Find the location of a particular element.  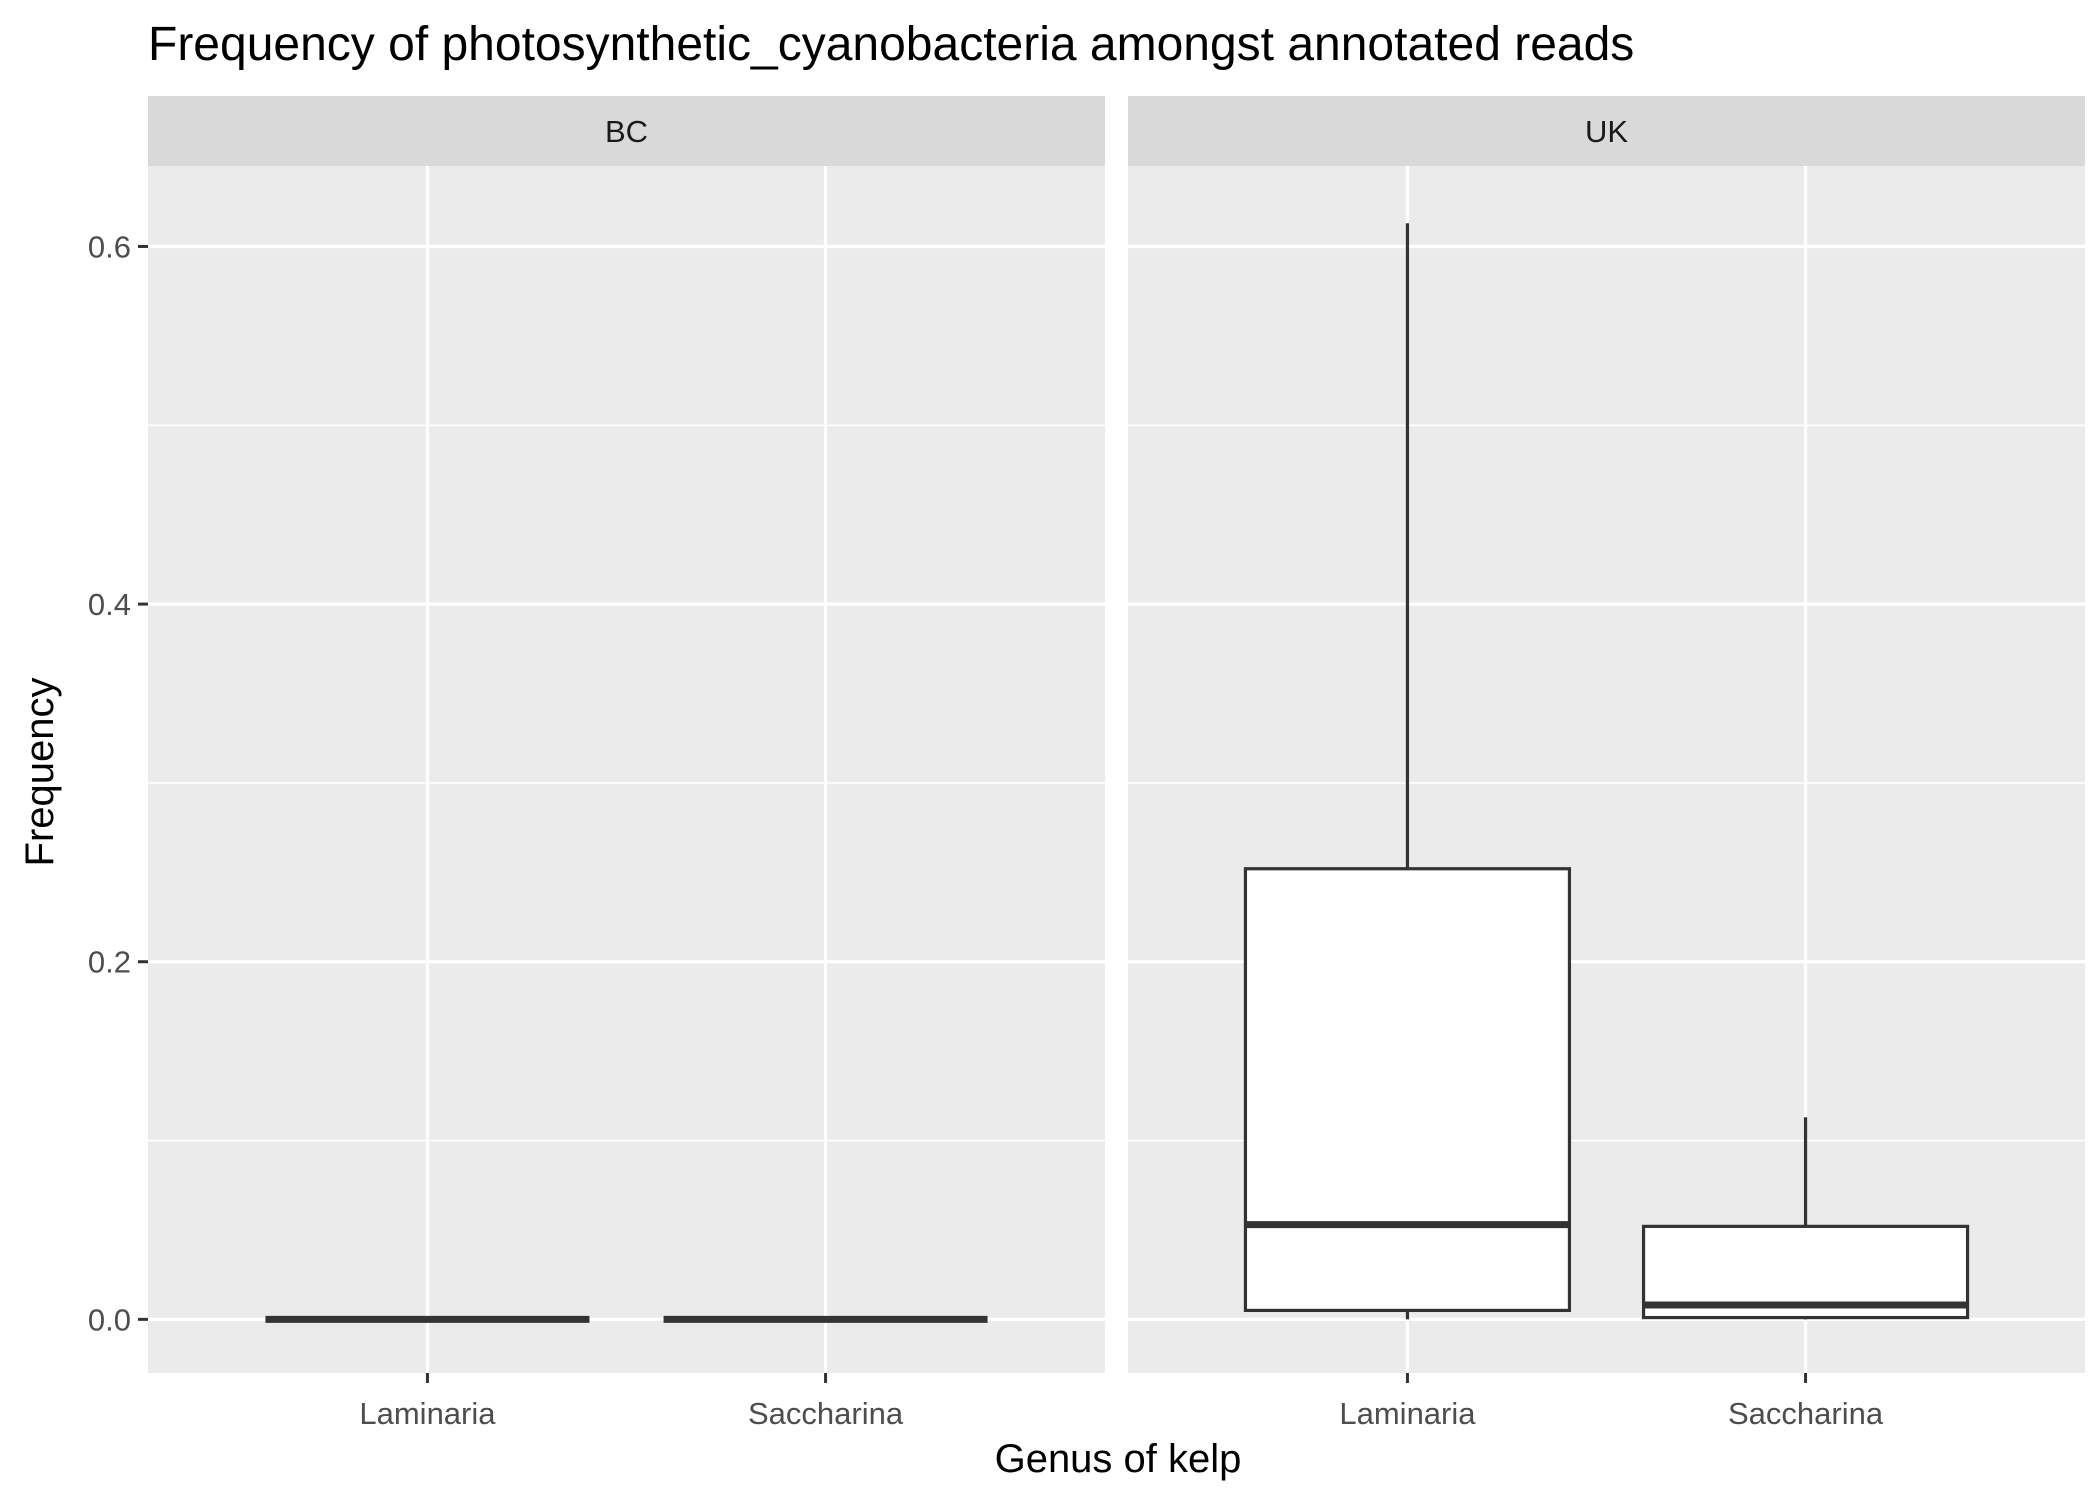

x-axis-title: Genus of kelp is located at coordinates (1118, 1459).